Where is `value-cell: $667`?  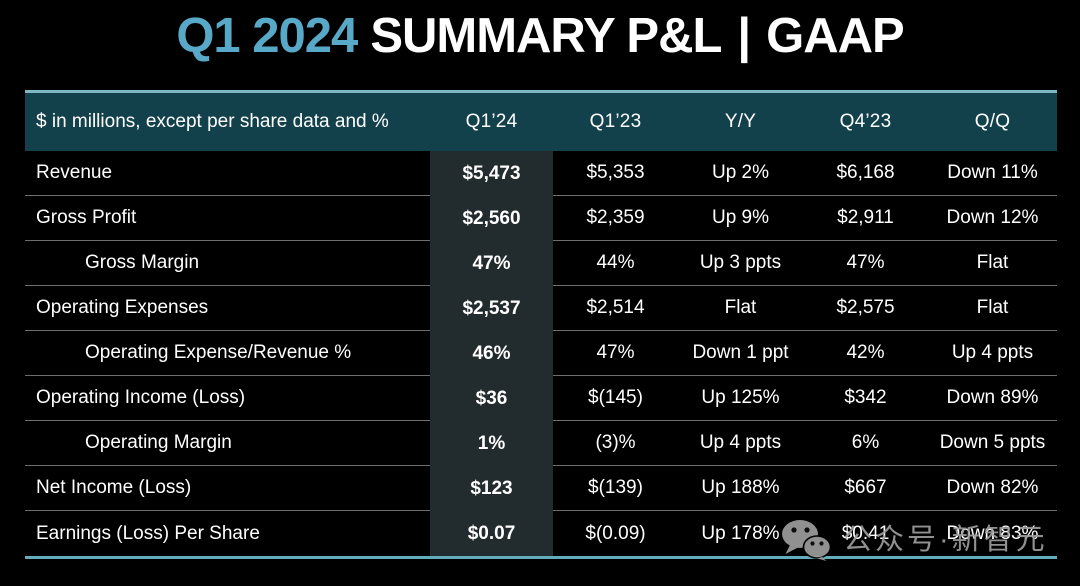 value-cell: $667 is located at coordinates (865, 488).